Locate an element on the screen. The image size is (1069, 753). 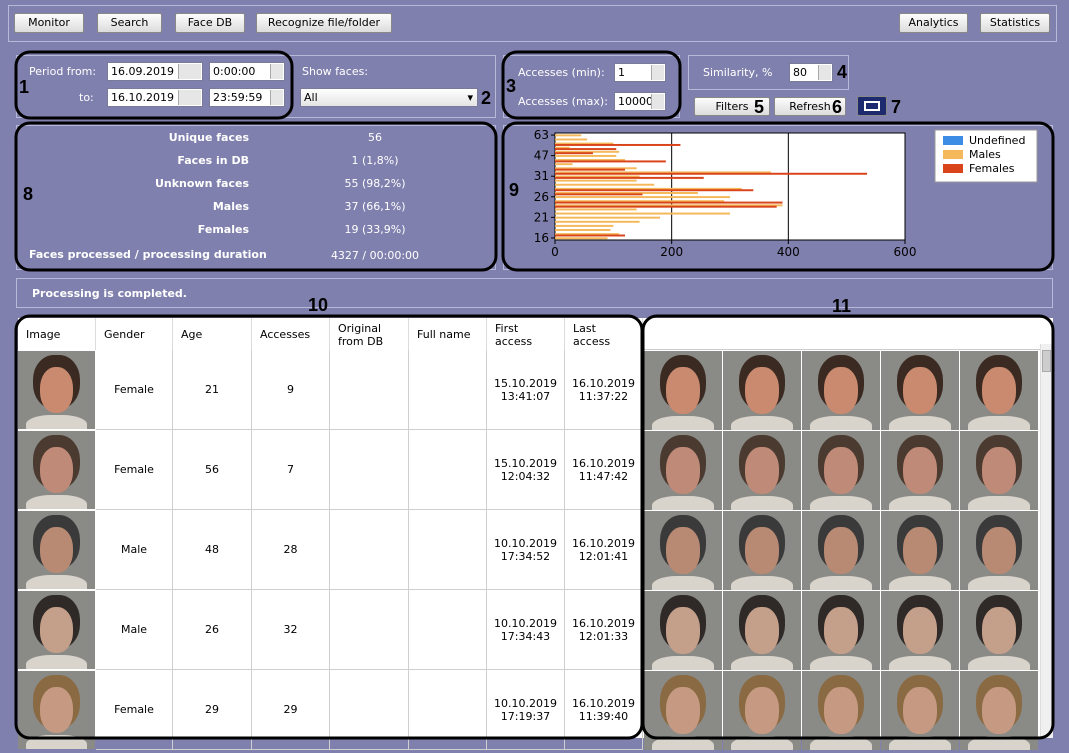
analytics-button: Analytics is located at coordinates (933, 23).